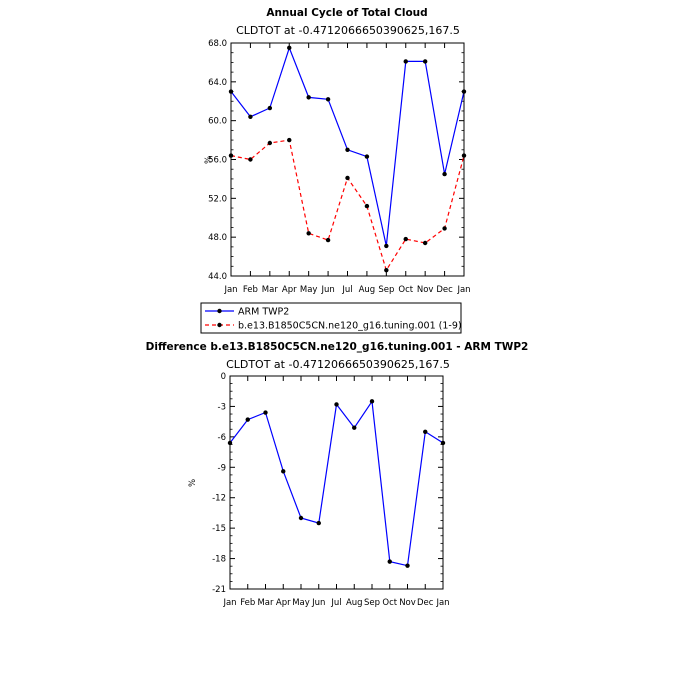 Image resolution: width=675 pixels, height=675 pixels. What do you see at coordinates (217, 161) in the screenshot?
I see `y-tick-label: 56.0` at bounding box center [217, 161].